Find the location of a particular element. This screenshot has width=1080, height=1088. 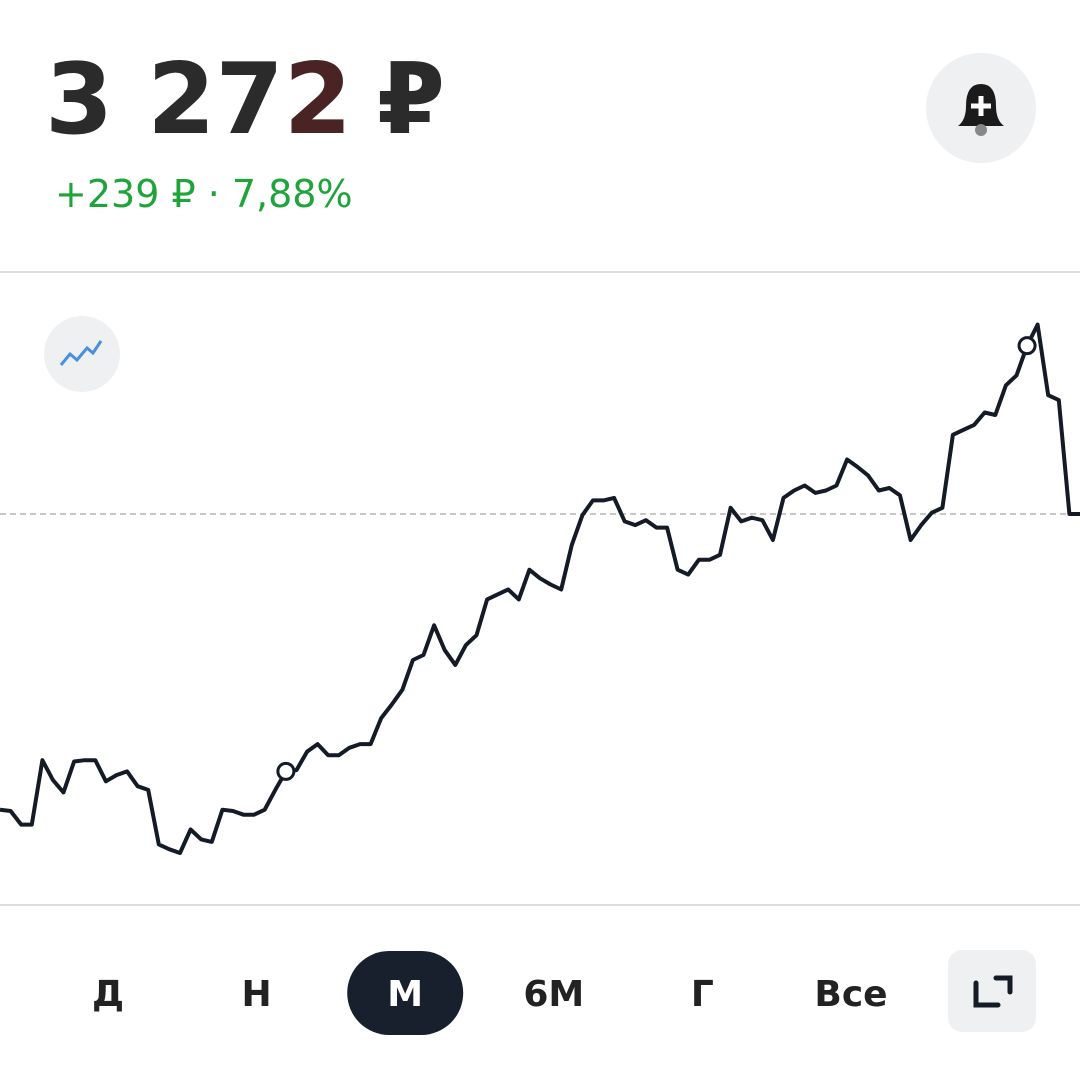

alert-button is located at coordinates (981, 108).